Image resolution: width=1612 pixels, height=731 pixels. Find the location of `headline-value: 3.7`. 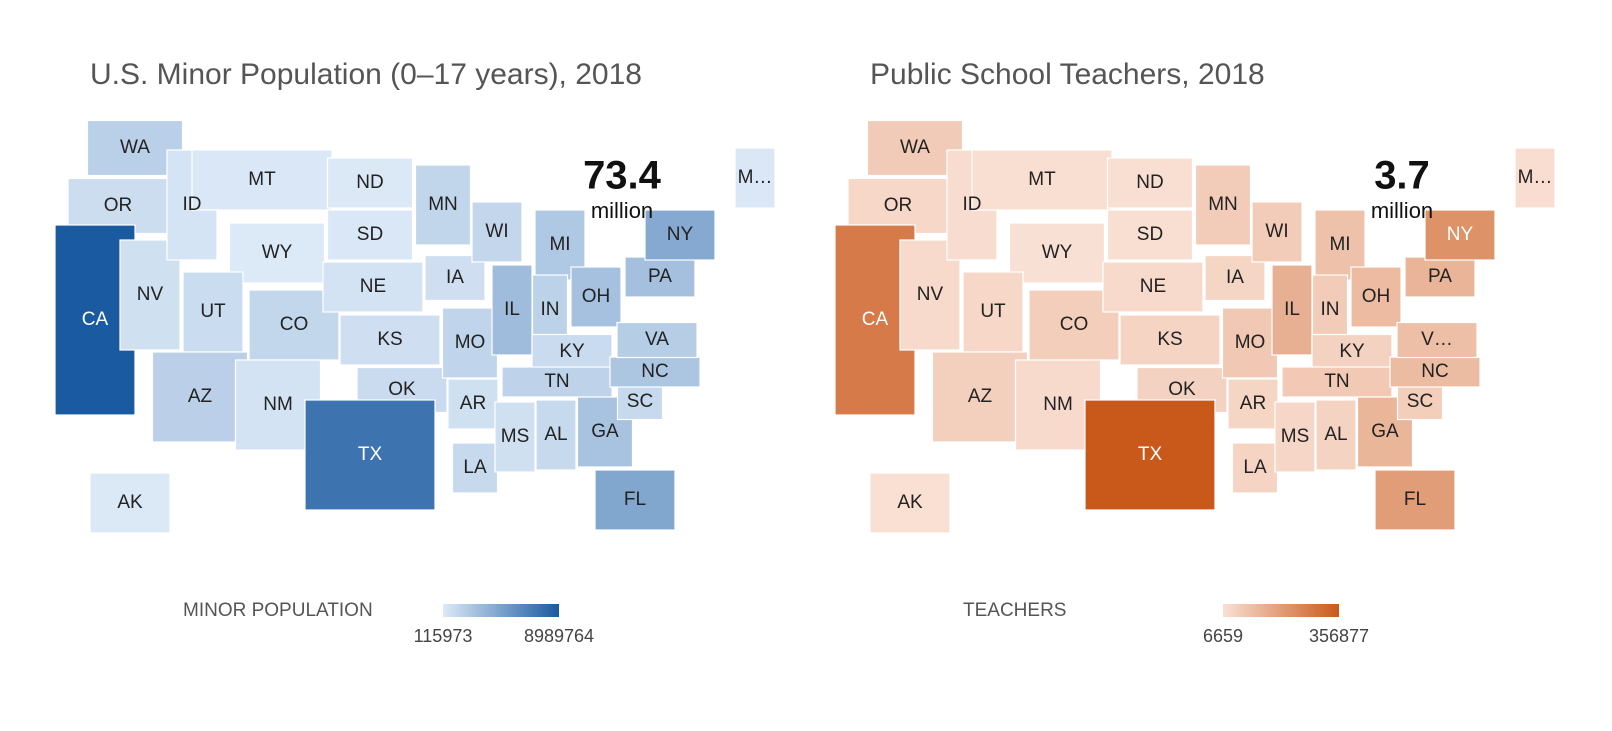

headline-value: 3.7 is located at coordinates (1402, 176).